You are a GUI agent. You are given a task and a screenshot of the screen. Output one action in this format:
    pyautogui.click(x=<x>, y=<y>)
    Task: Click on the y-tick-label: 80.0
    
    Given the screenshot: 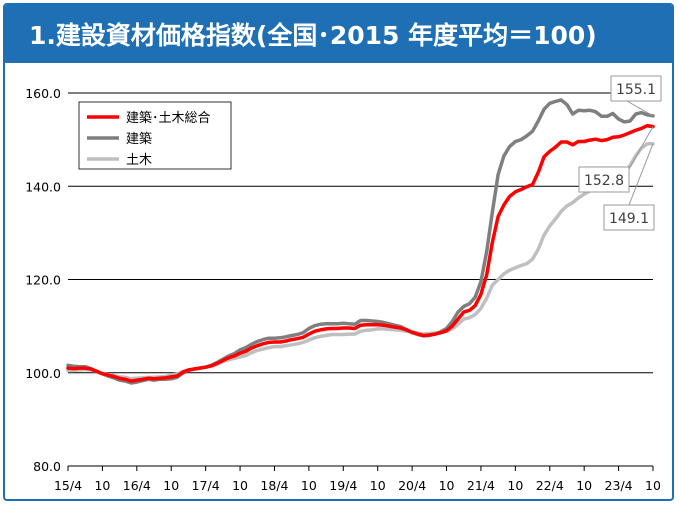 What is the action you would take?
    pyautogui.click(x=47, y=466)
    